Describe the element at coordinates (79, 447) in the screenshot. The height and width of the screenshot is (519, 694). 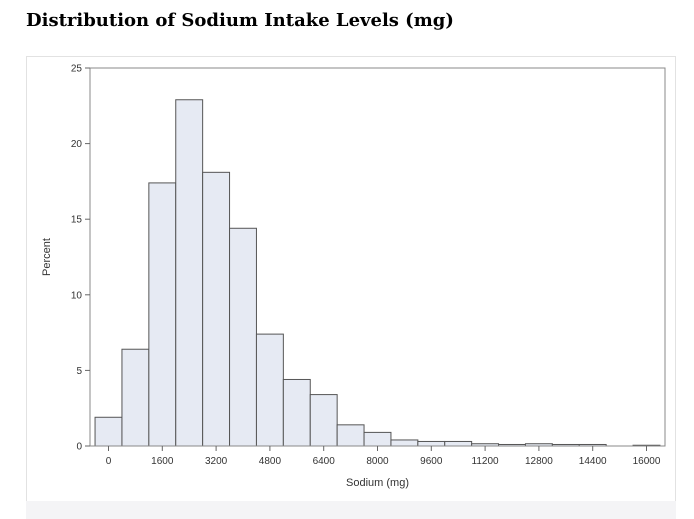
I see `y-tick-label: 0` at that location.